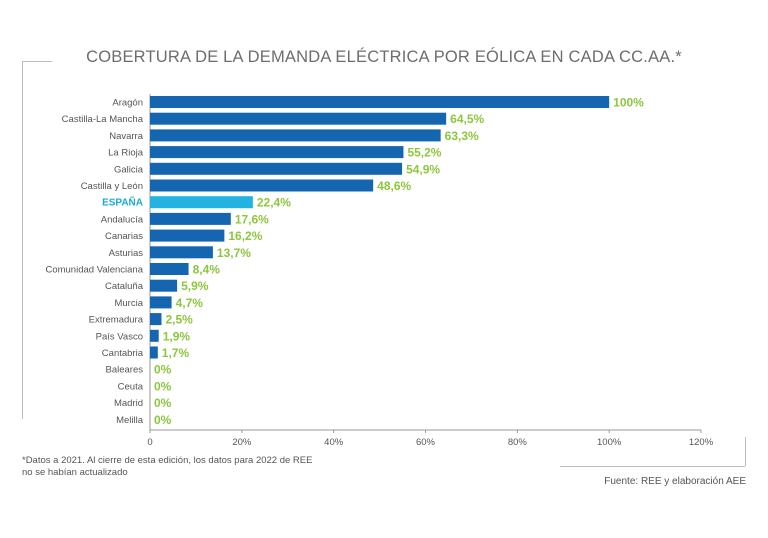 This screenshot has width=768, height=538. What do you see at coordinates (652, 466) in the screenshot?
I see `frame-bottom-line` at bounding box center [652, 466].